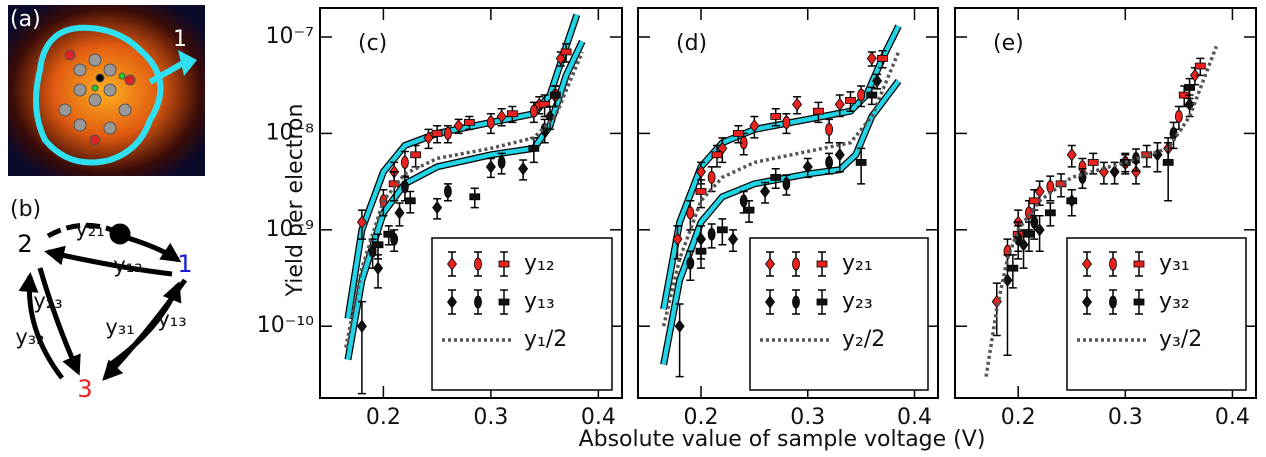  I want to click on edge-label: y₁₂, so click(127, 265).